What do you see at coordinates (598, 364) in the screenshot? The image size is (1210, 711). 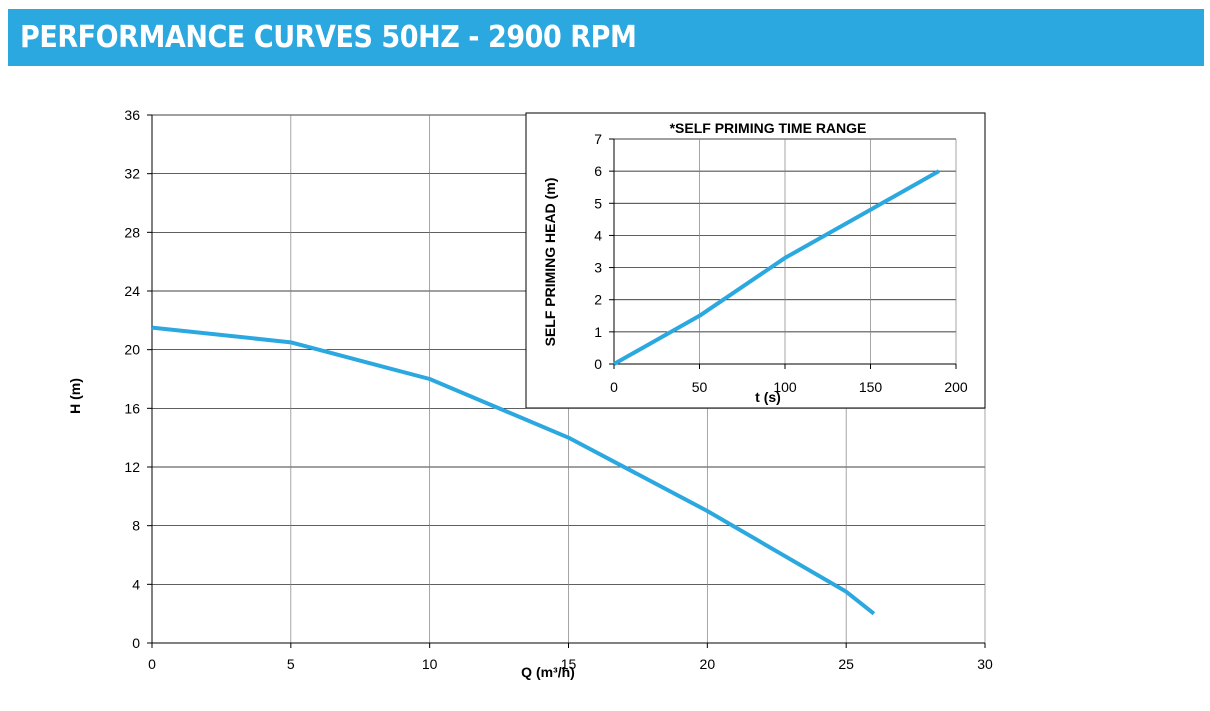 I see `inset-chart-y-tick-label: 0` at bounding box center [598, 364].